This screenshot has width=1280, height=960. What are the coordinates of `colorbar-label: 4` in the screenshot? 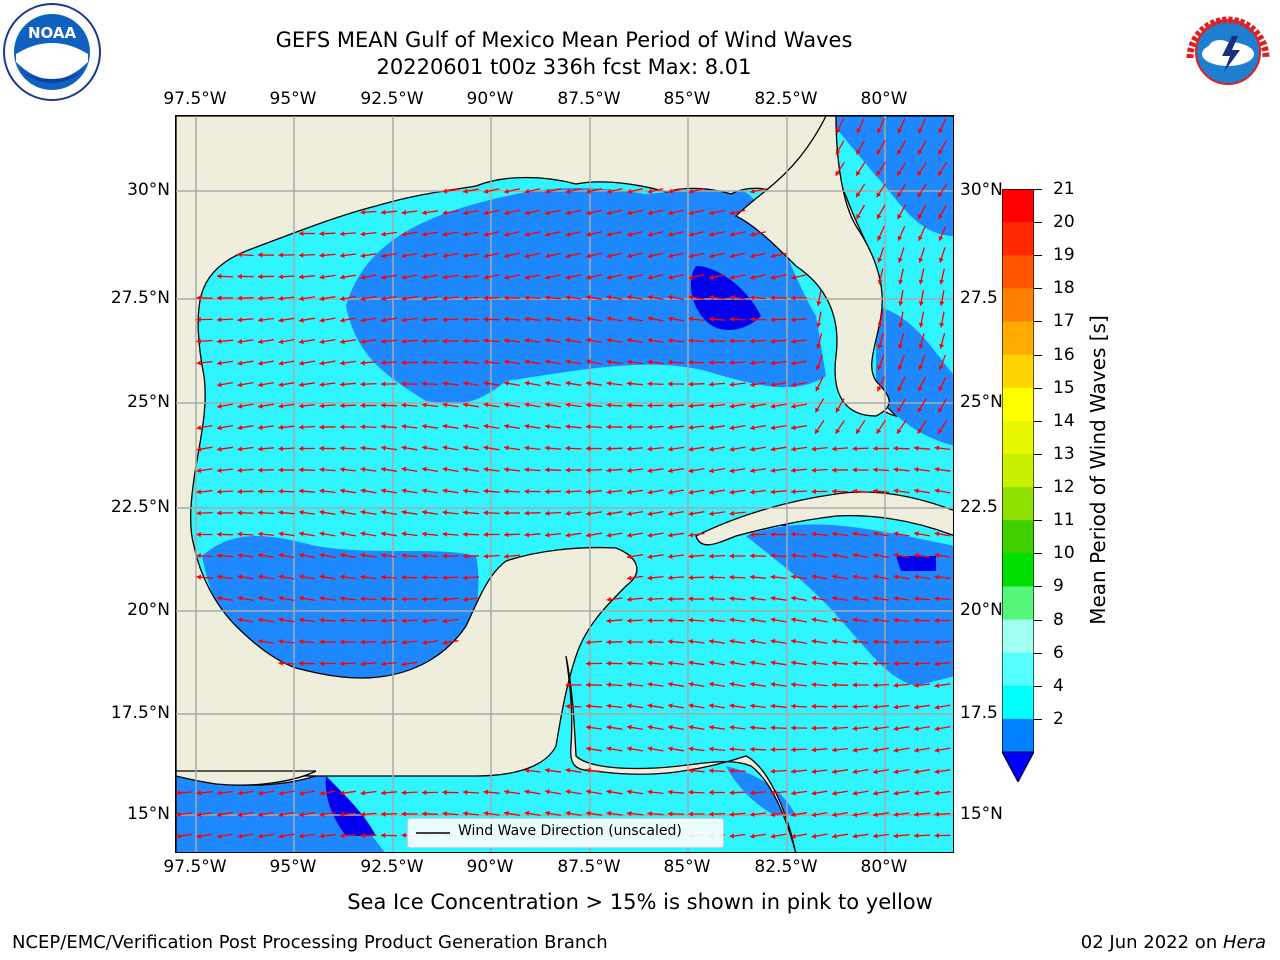 It's located at (1058, 685).